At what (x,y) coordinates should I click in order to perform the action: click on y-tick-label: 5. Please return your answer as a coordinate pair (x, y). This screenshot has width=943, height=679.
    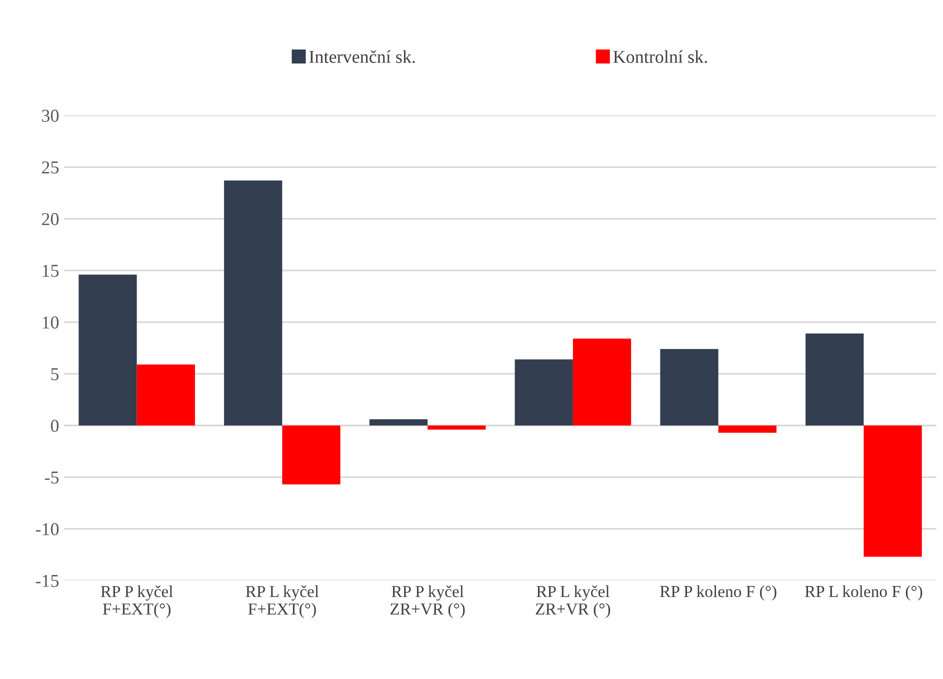
    Looking at the image, I should click on (55, 374).